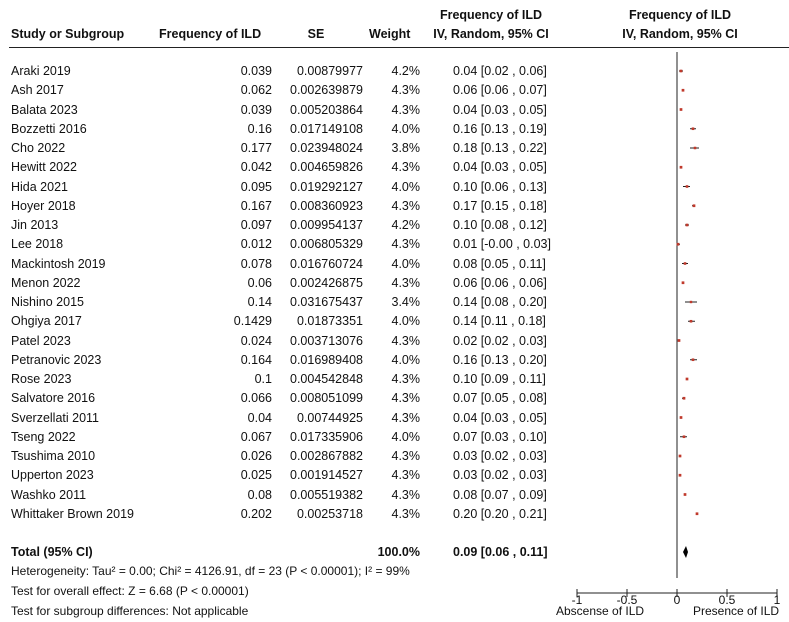 The width and height of the screenshot is (789, 622). What do you see at coordinates (500, 552) in the screenshot?
I see `total-ci: 0.09 [0.06 , 0.11]` at bounding box center [500, 552].